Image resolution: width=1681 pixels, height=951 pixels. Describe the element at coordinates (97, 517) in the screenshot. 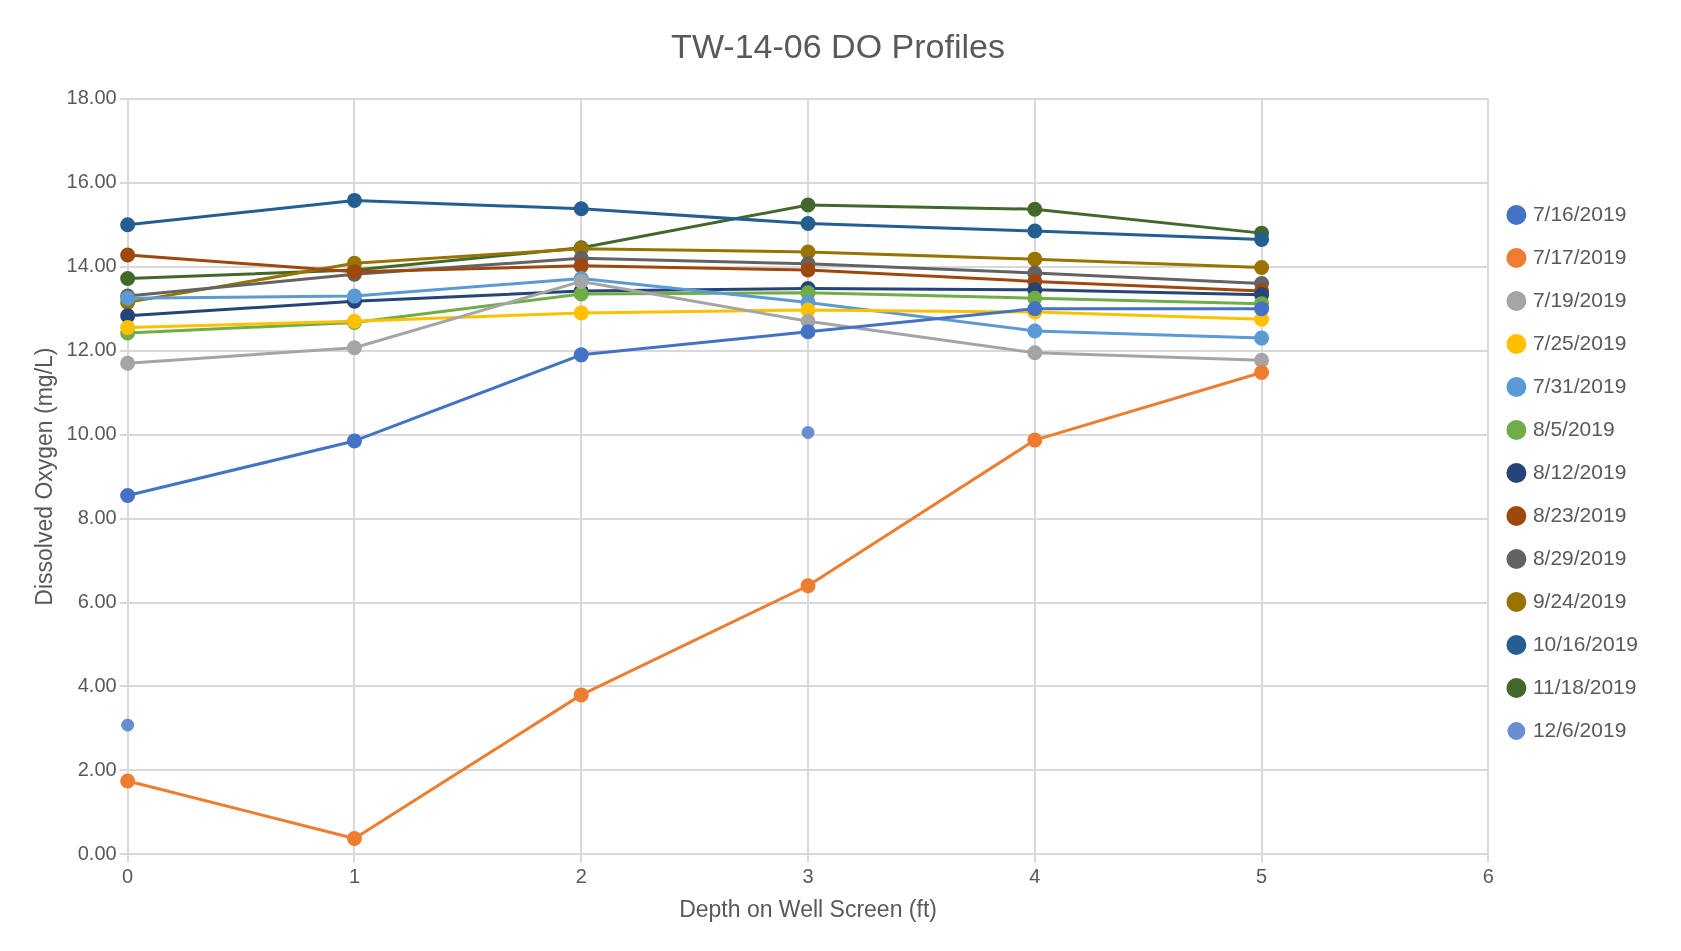

I see `y-tick-label: 8.00` at that location.